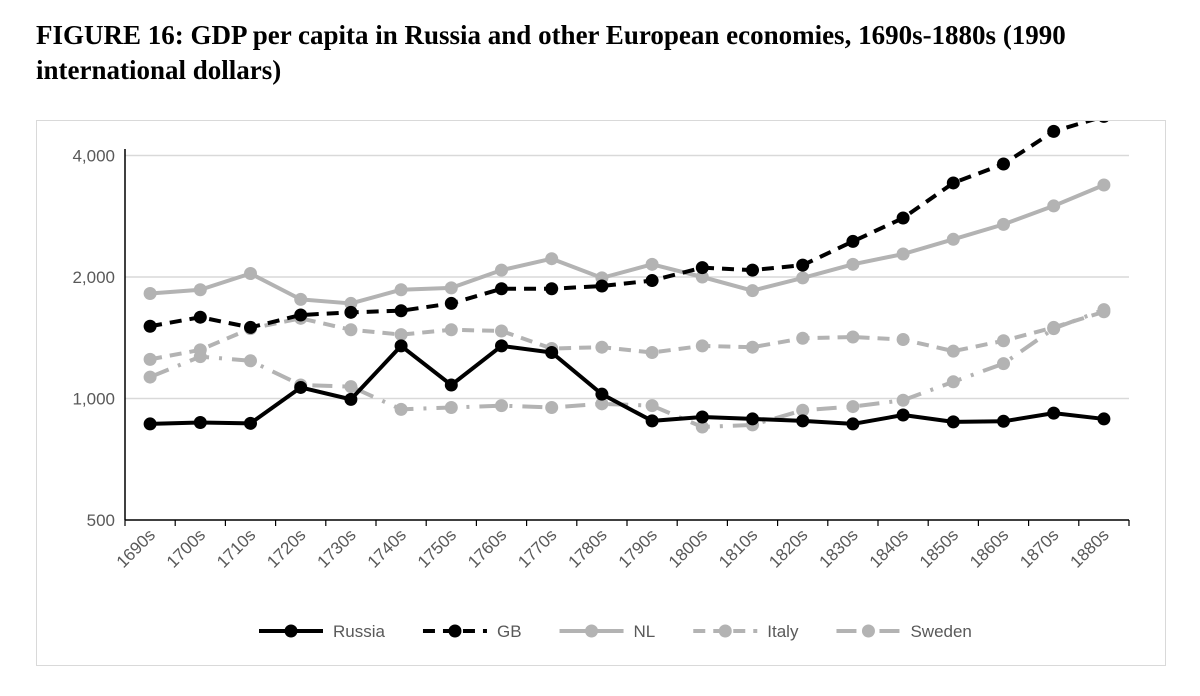 This screenshot has height=696, width=1200. I want to click on x-tick-label: 1760s, so click(487, 548).